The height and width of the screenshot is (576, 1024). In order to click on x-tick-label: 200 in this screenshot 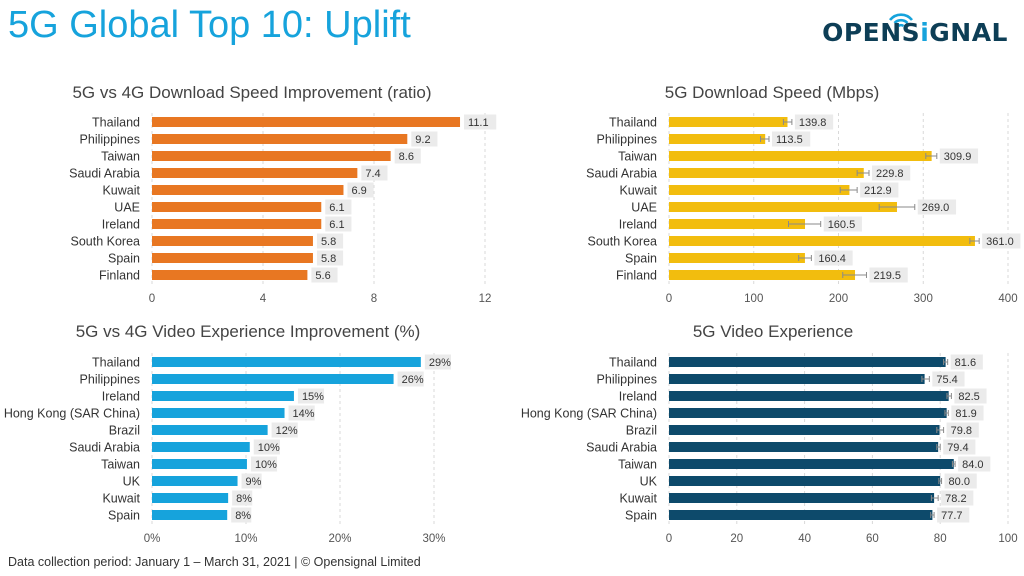, I will do `click(838, 299)`.